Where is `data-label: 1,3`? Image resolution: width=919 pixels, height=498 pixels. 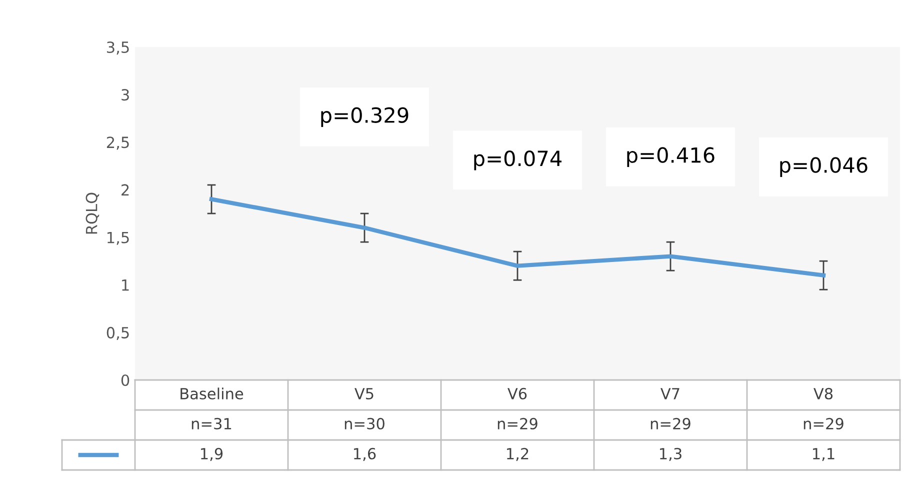 data-label: 1,3 is located at coordinates (671, 454).